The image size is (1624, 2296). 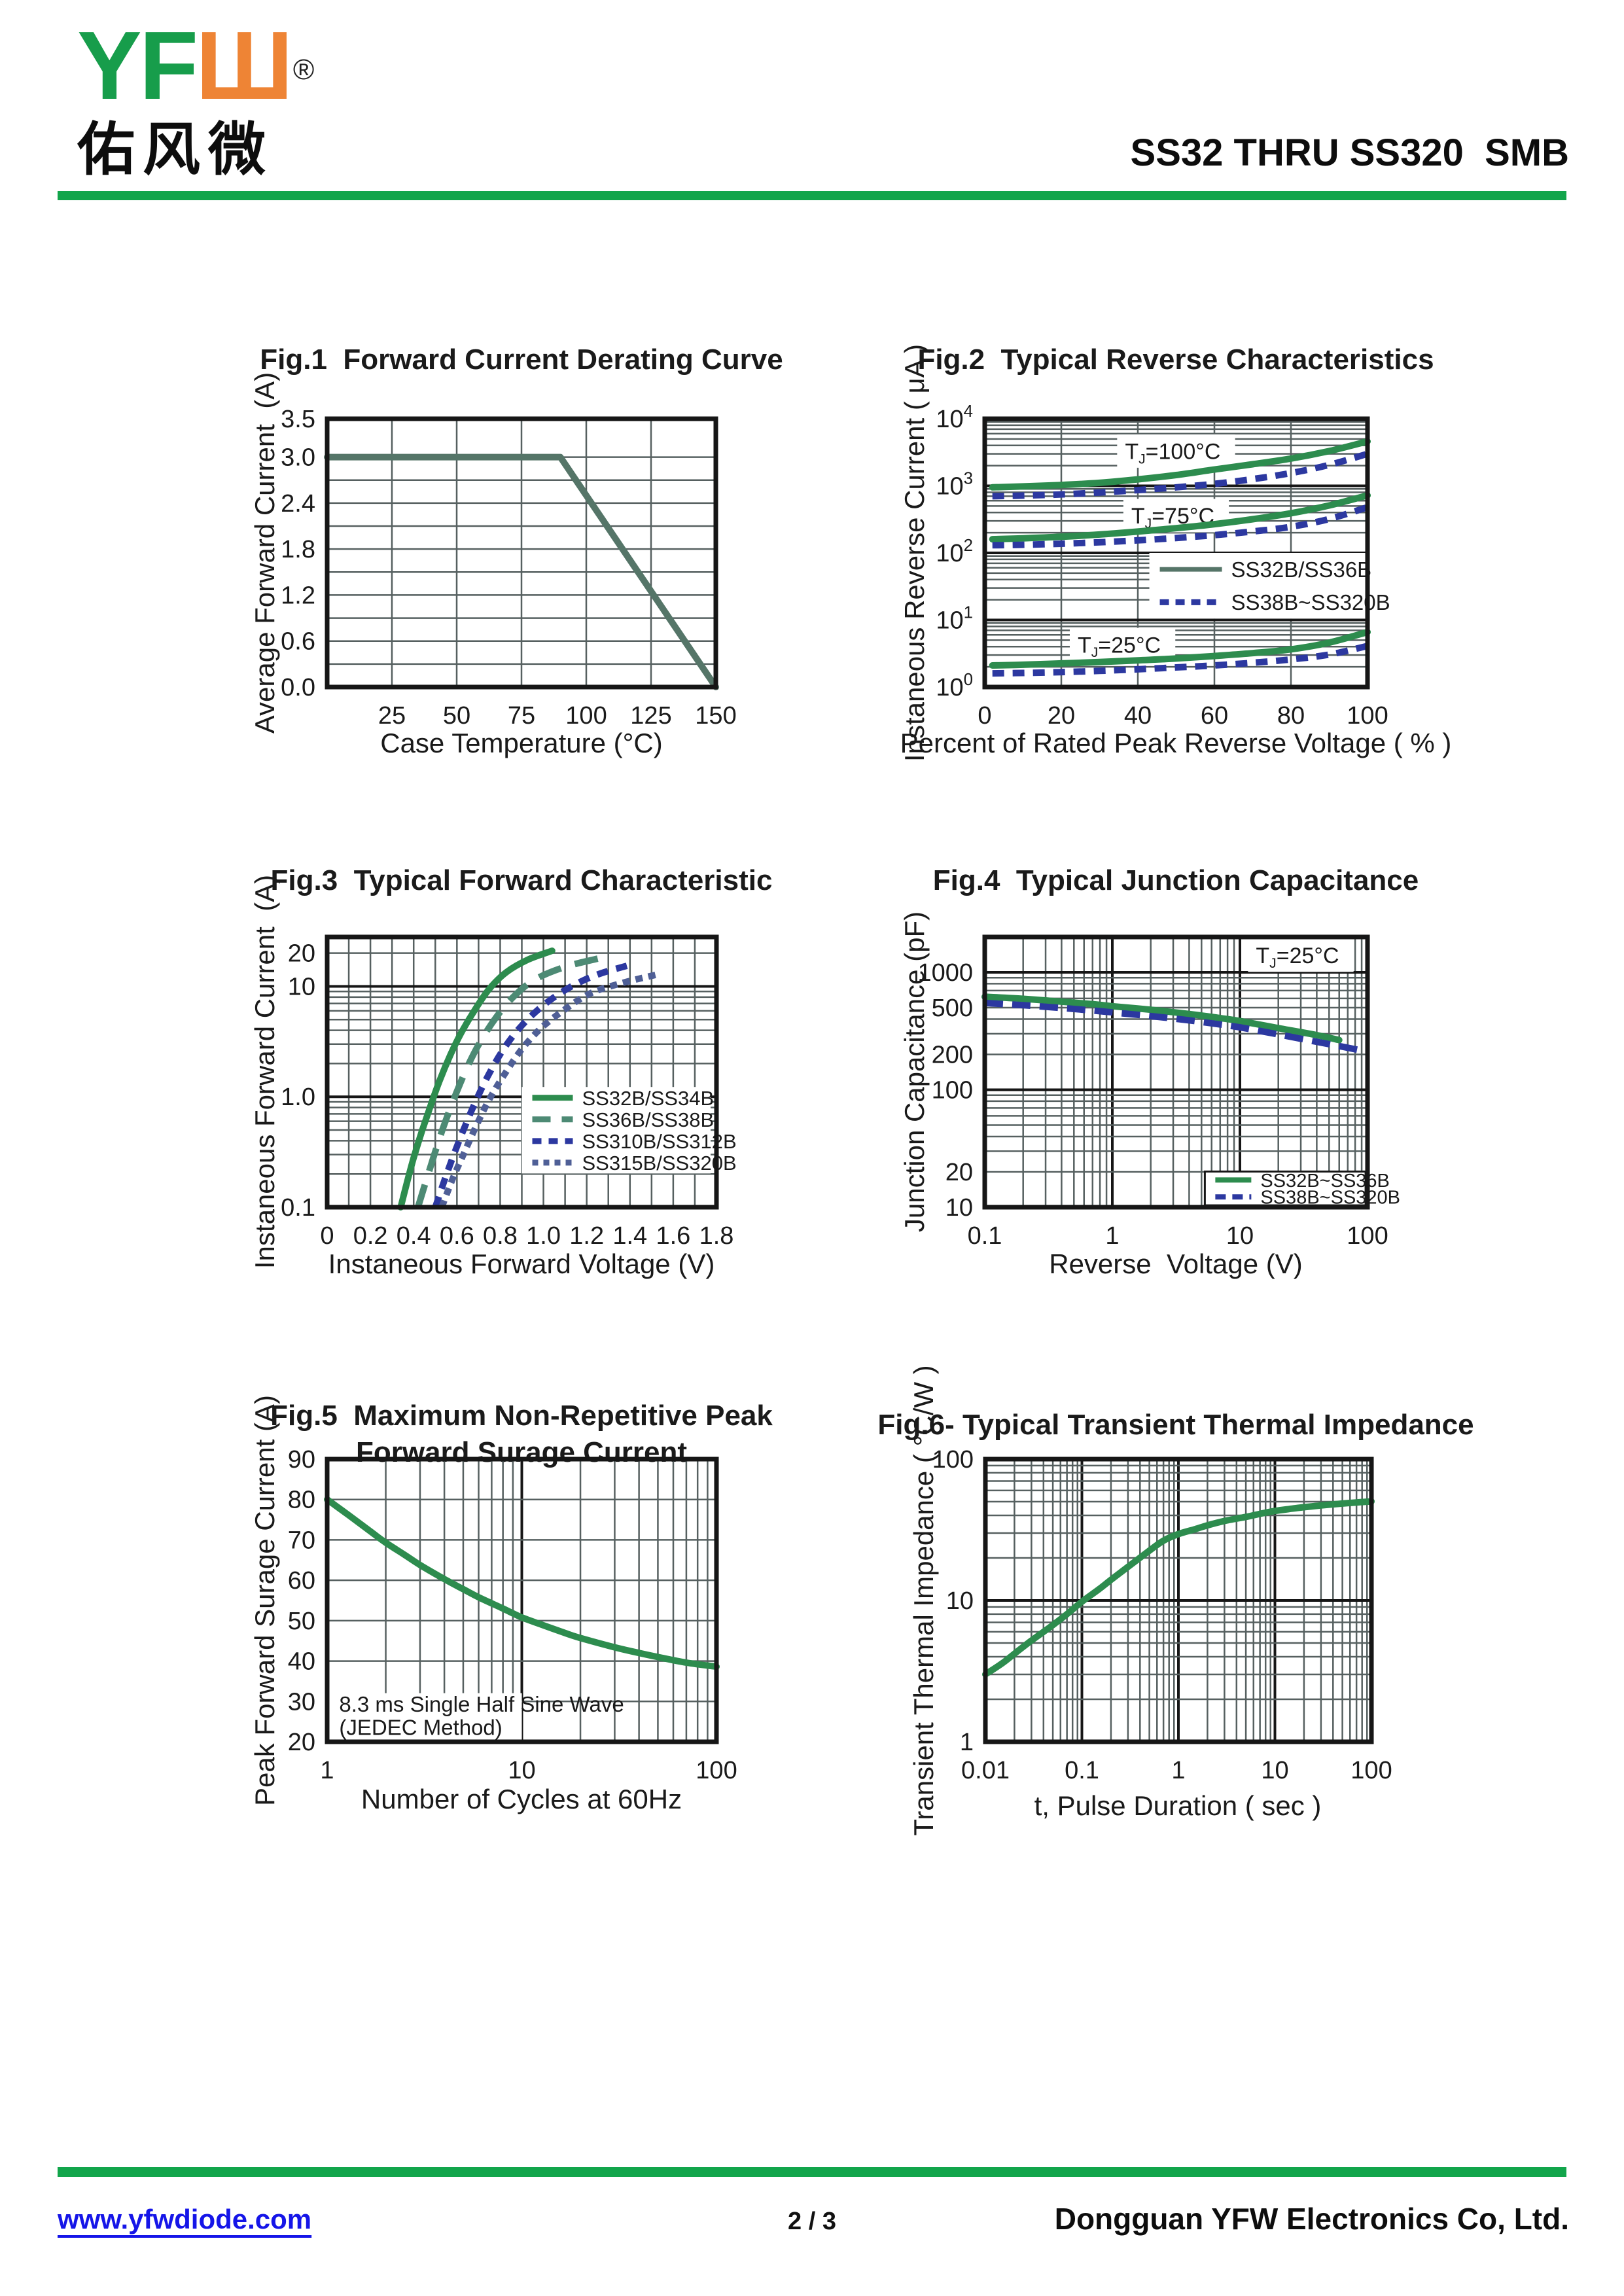 I want to click on svg-text: SS32B/SS34B, so click(x=648, y=1099).